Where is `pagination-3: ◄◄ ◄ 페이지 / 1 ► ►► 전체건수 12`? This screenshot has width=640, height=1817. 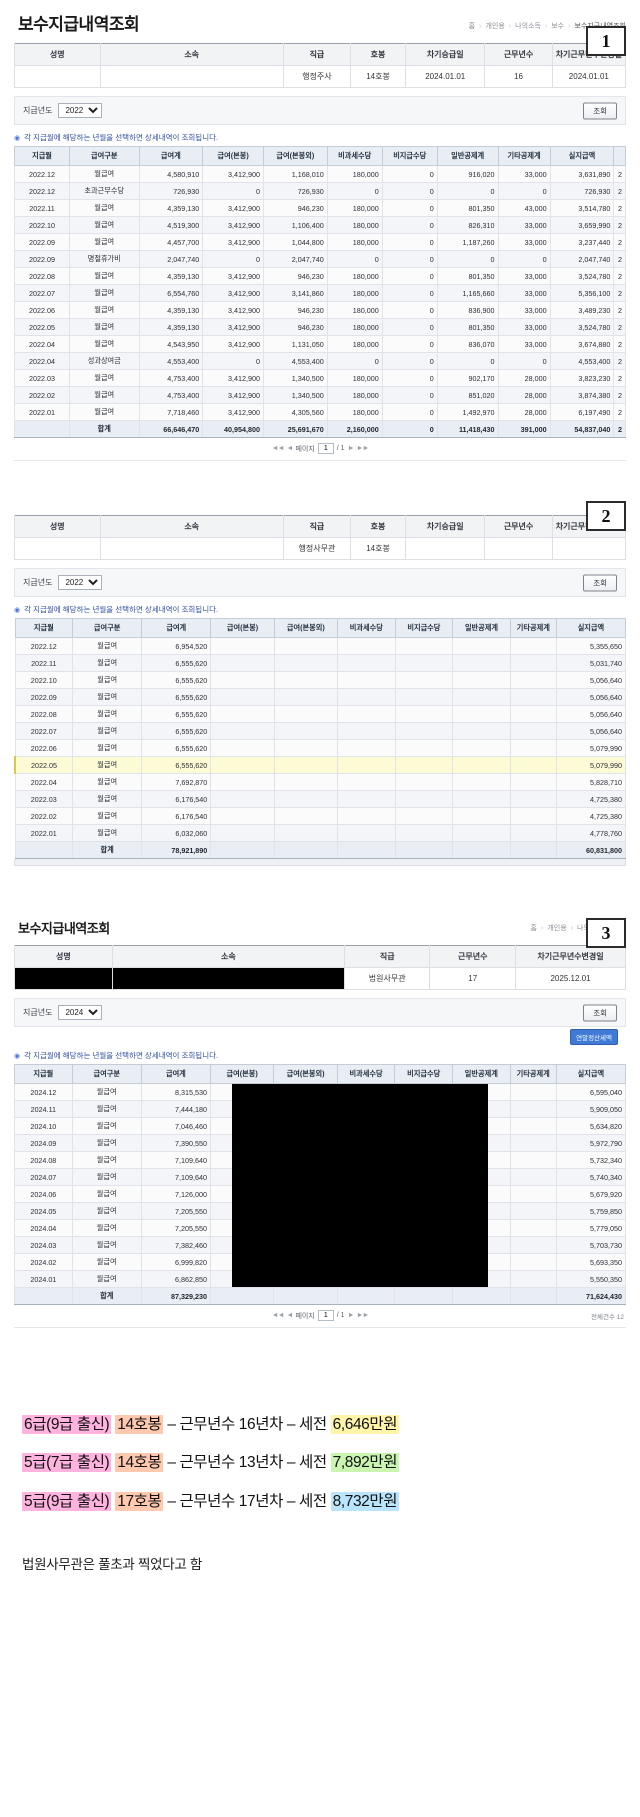
pagination-3: ◄◄ ◄ 페이지 / 1 ► ►► 전체건수 12 is located at coordinates (320, 1316).